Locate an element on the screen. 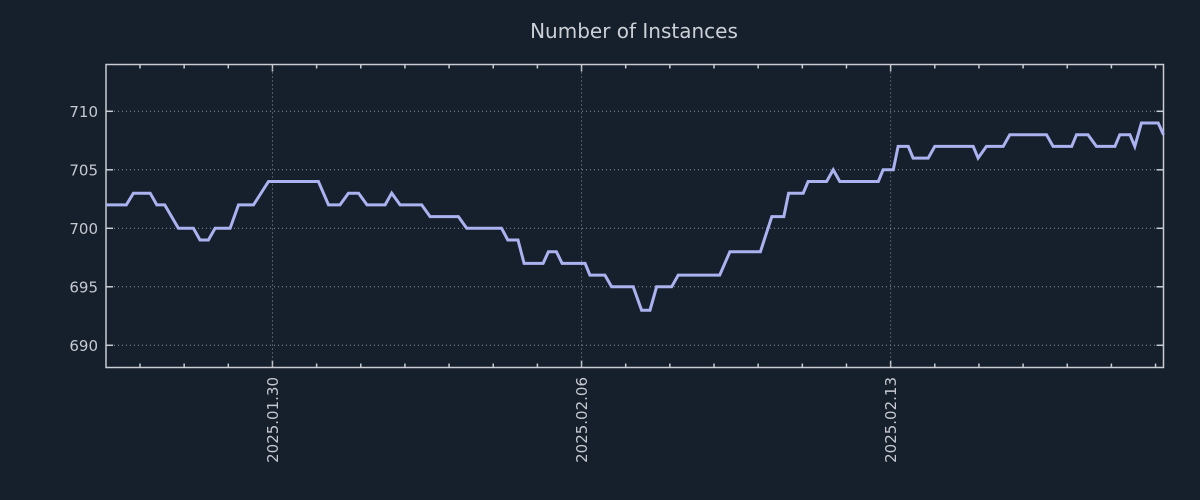 This screenshot has height=500, width=1200. x-tick-label: 2025.02.13 is located at coordinates (891, 420).